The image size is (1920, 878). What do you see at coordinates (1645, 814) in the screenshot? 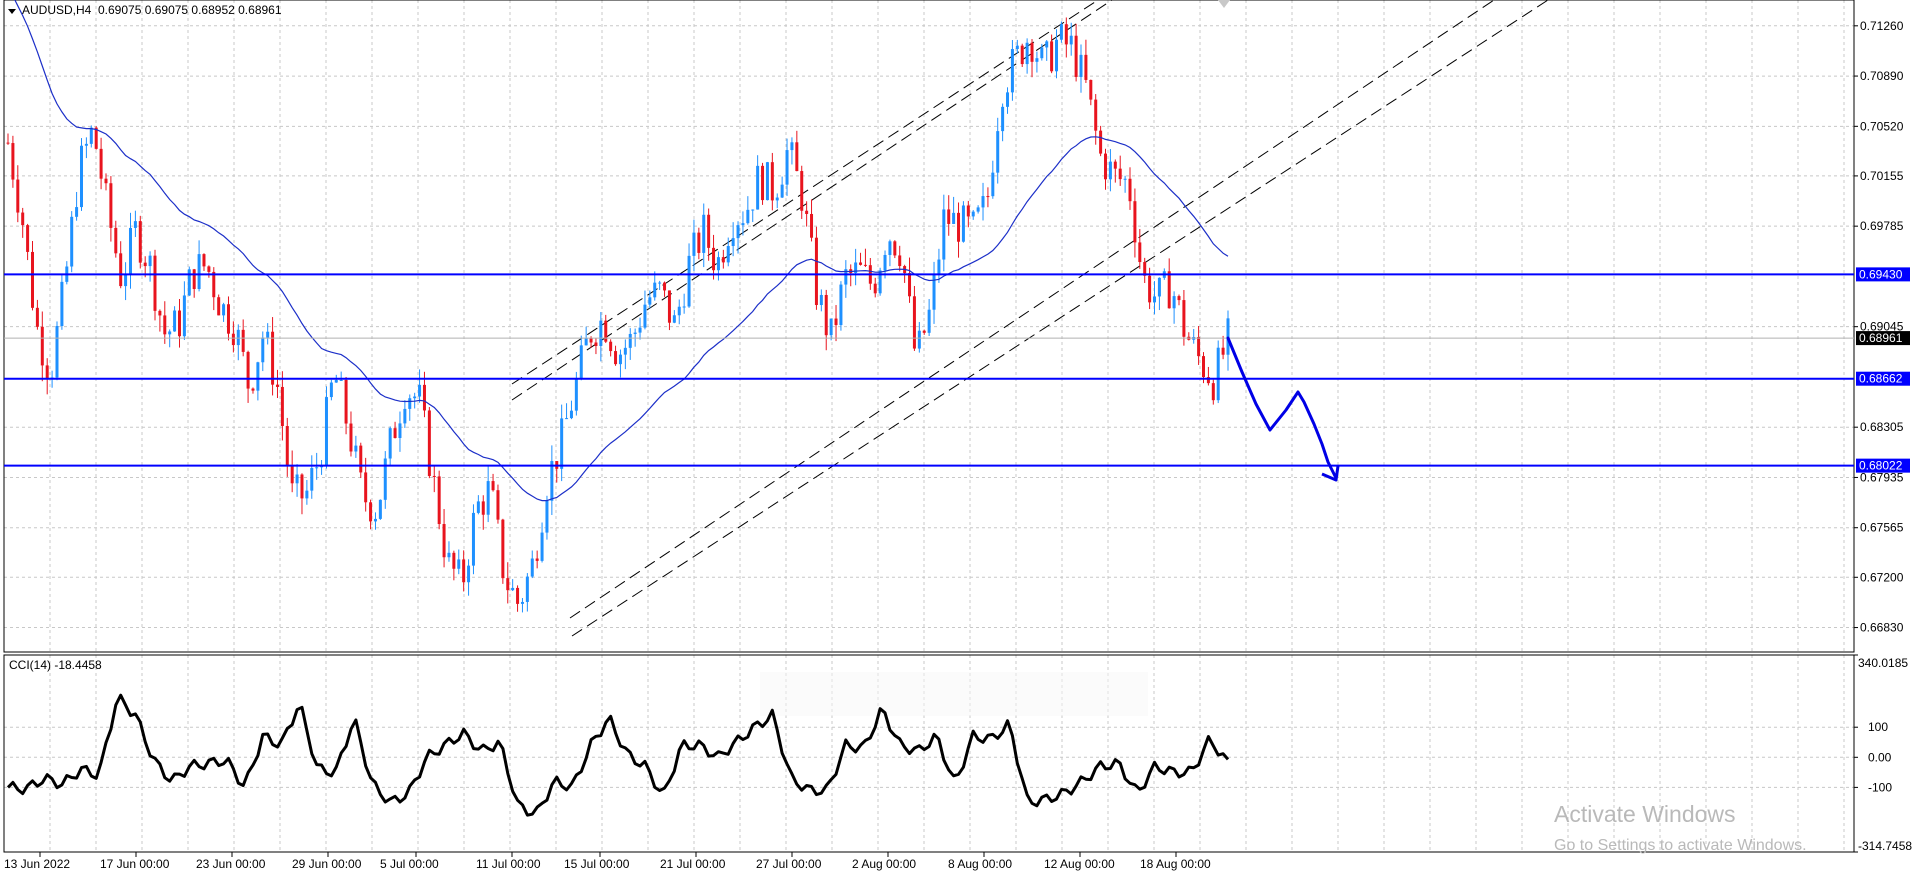
I see `watermark-title: Activate Windows` at bounding box center [1645, 814].